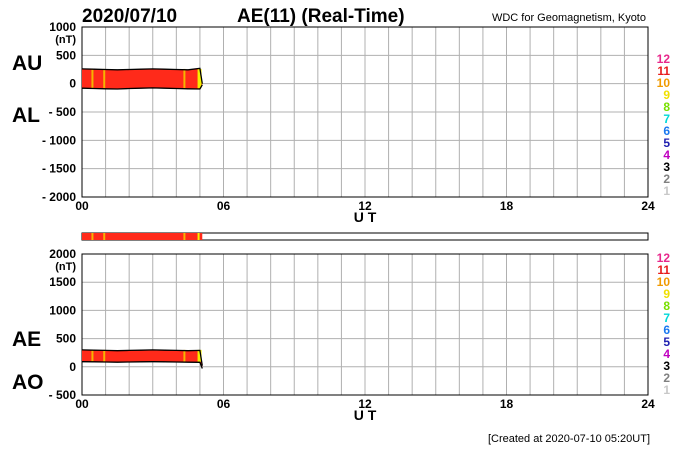  I want to click on series-line-au, so click(142, 75).